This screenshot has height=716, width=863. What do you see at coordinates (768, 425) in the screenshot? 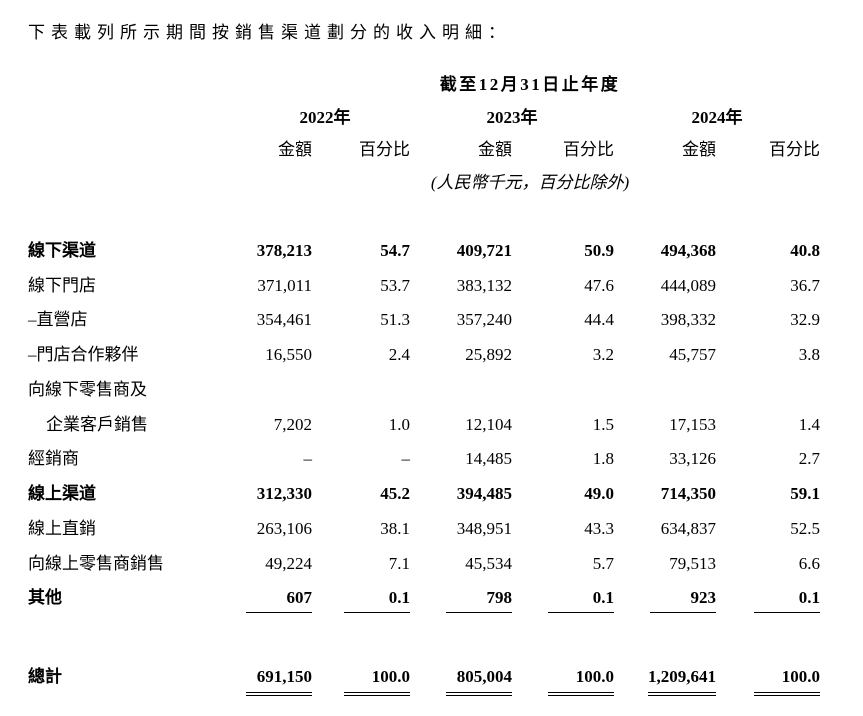
I see `table-cell: 1.4` at bounding box center [768, 425].